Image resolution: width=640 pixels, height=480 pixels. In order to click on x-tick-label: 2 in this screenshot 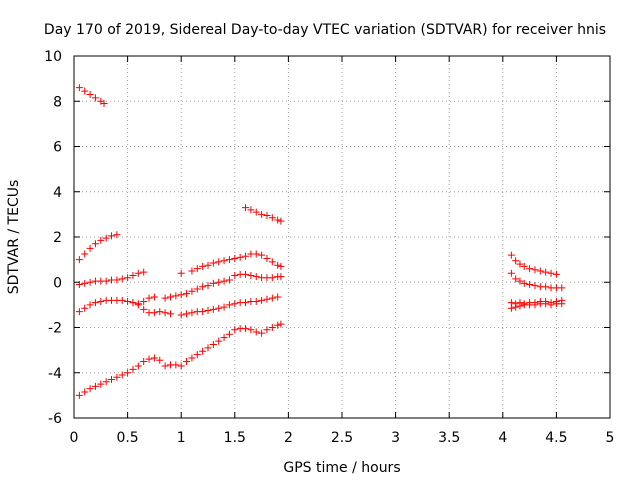, I will do `click(288, 438)`.